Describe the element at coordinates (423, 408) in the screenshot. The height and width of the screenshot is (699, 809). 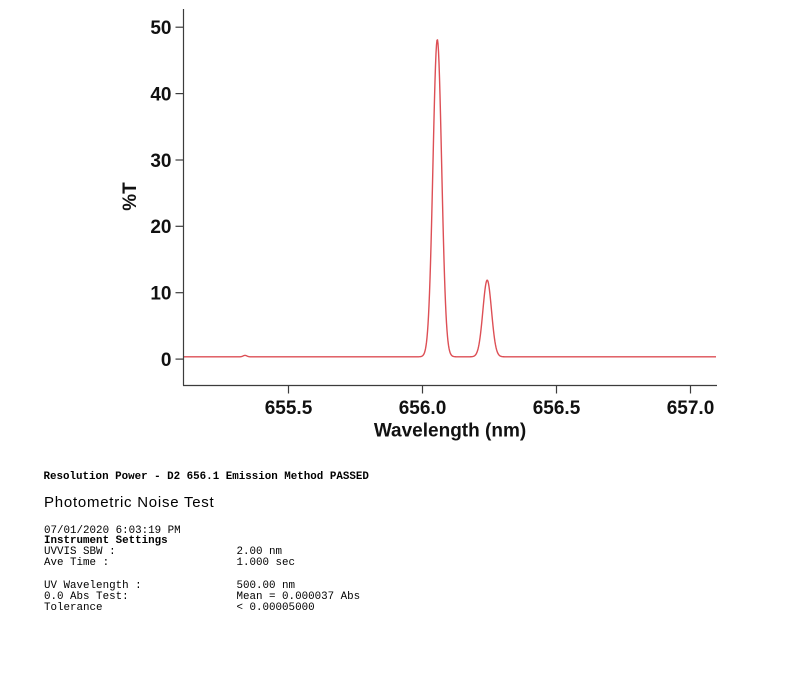
I see `svg-text: 656.0` at that location.